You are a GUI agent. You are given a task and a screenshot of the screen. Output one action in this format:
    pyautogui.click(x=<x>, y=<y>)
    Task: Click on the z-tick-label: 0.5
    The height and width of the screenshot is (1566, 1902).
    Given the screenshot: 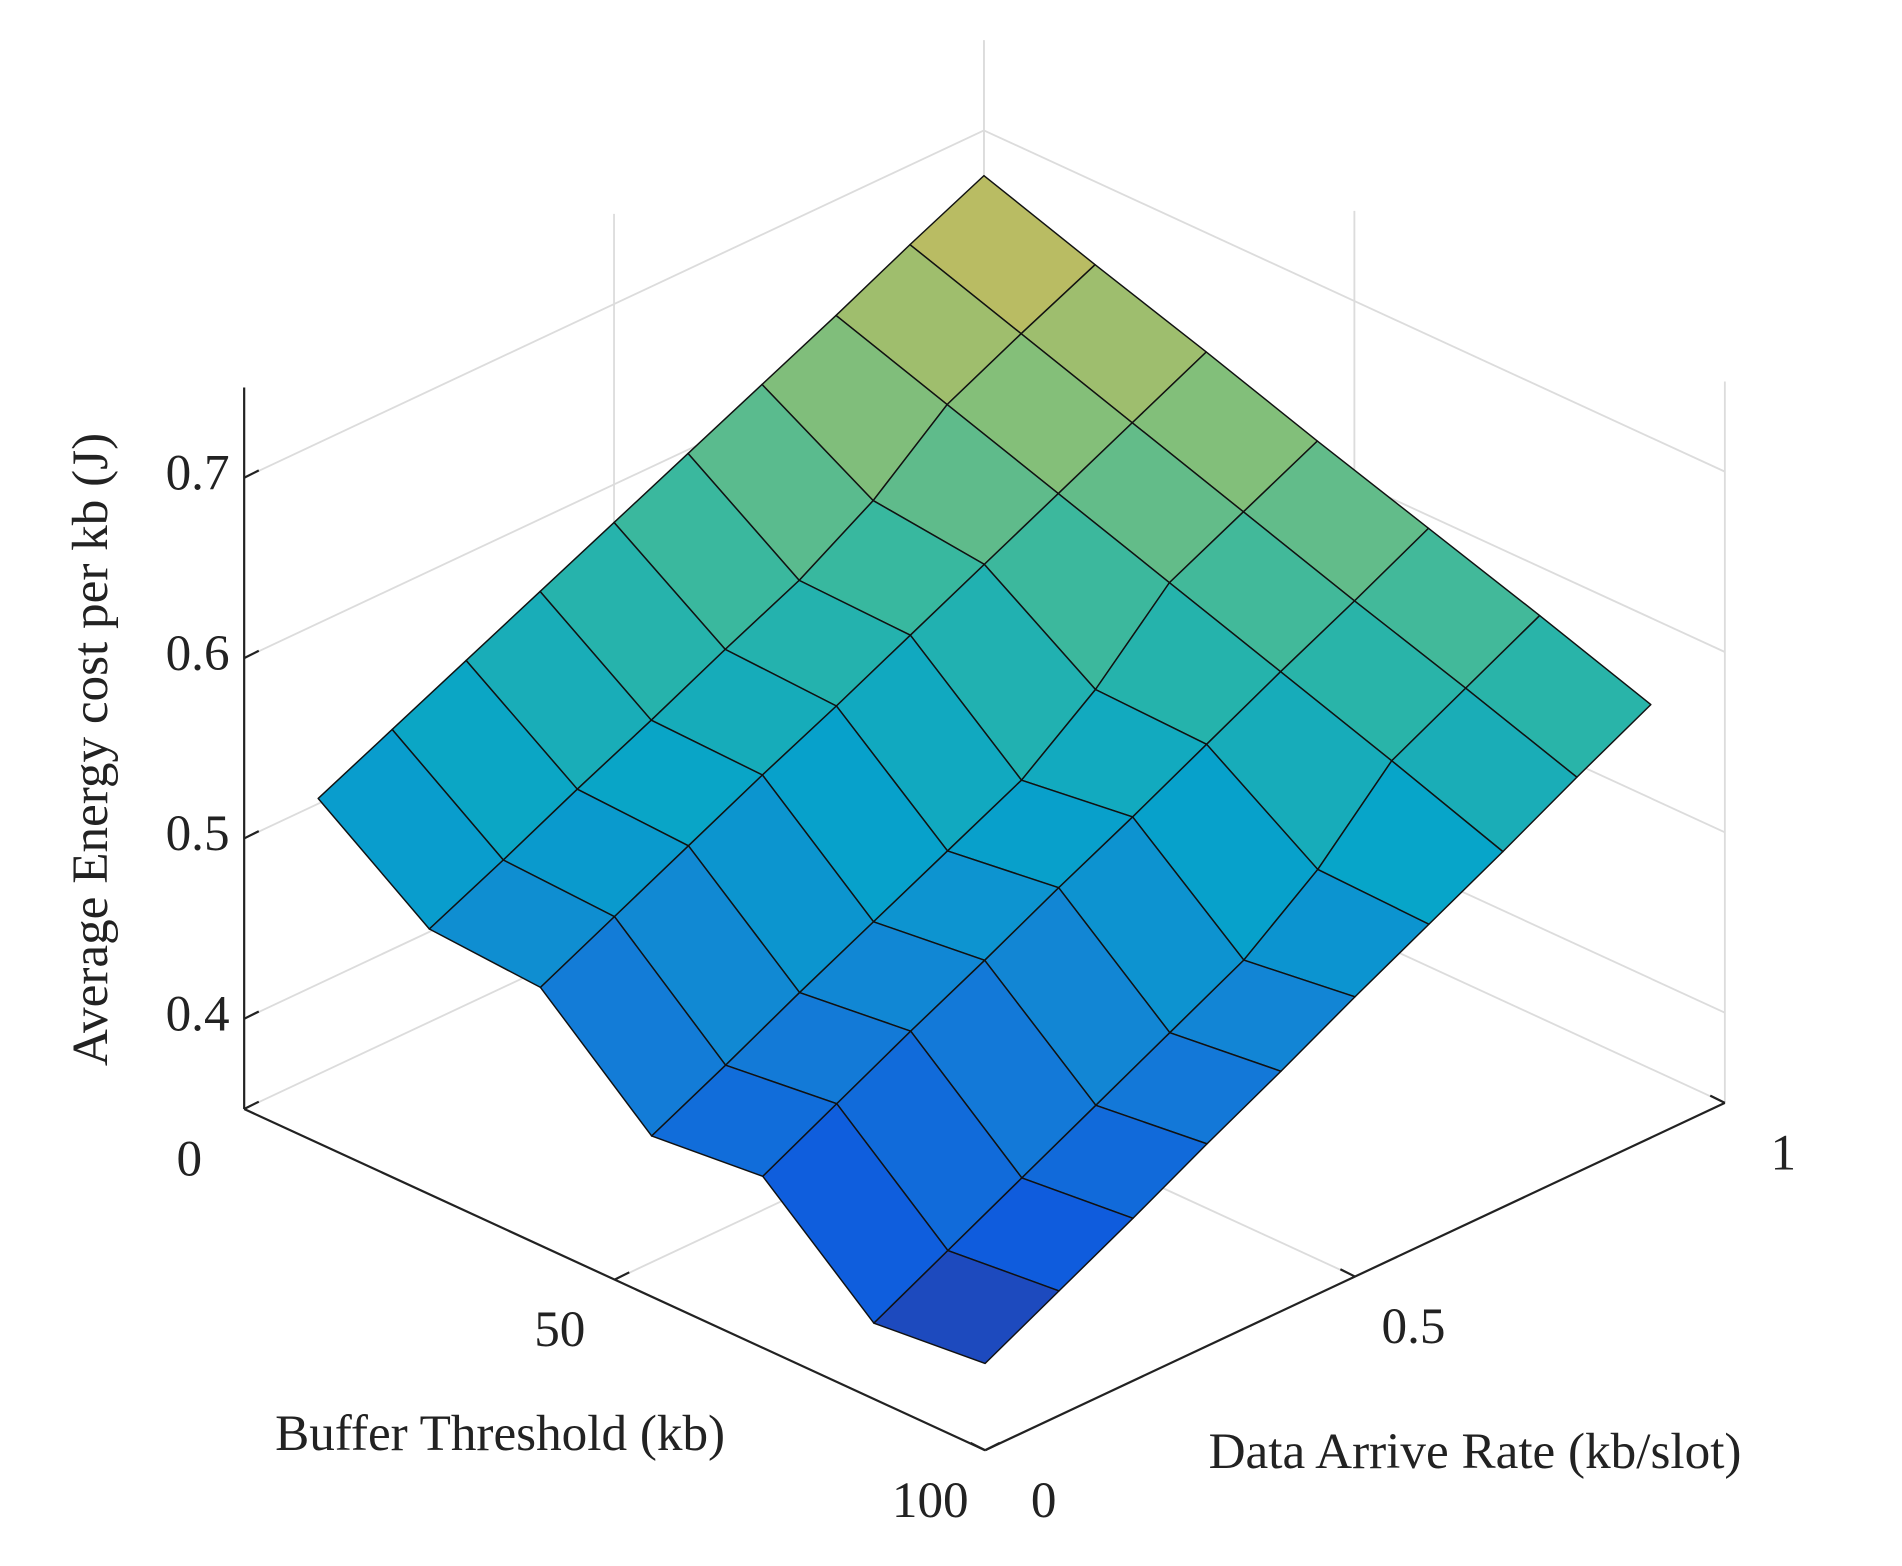 What is the action you would take?
    pyautogui.click(x=198, y=833)
    